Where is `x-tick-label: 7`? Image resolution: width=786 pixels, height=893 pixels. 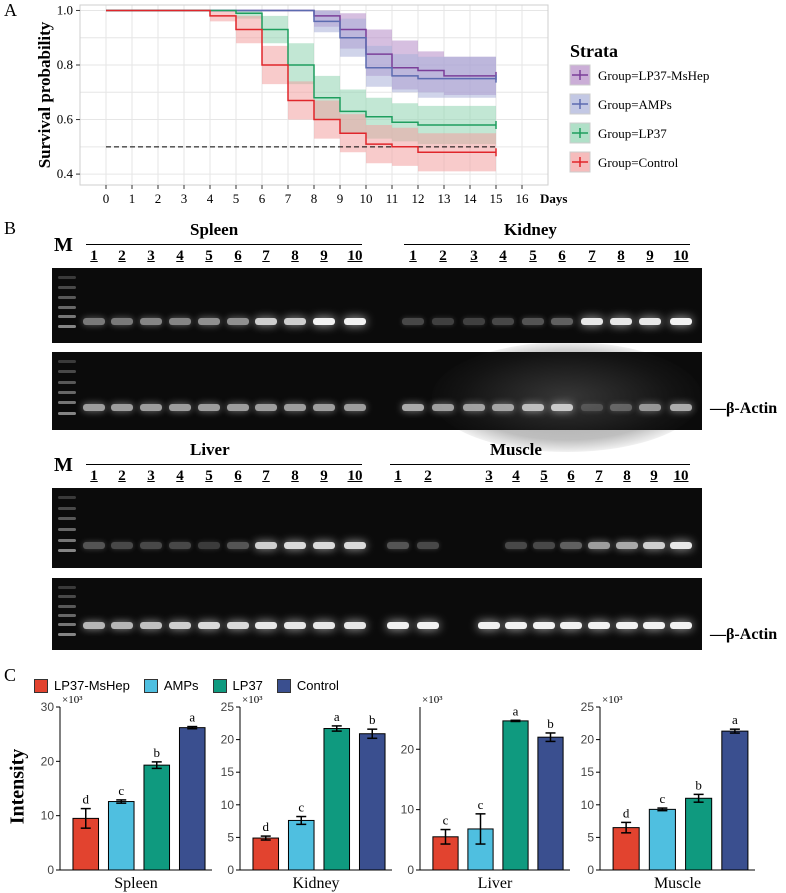 x-tick-label: 7 is located at coordinates (288, 198).